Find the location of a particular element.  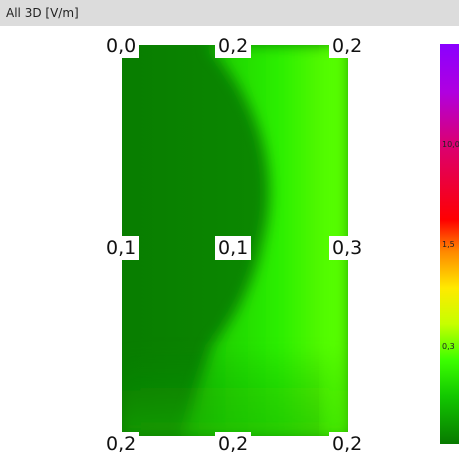

color-scale-tick: 0,3 is located at coordinates (448, 346).